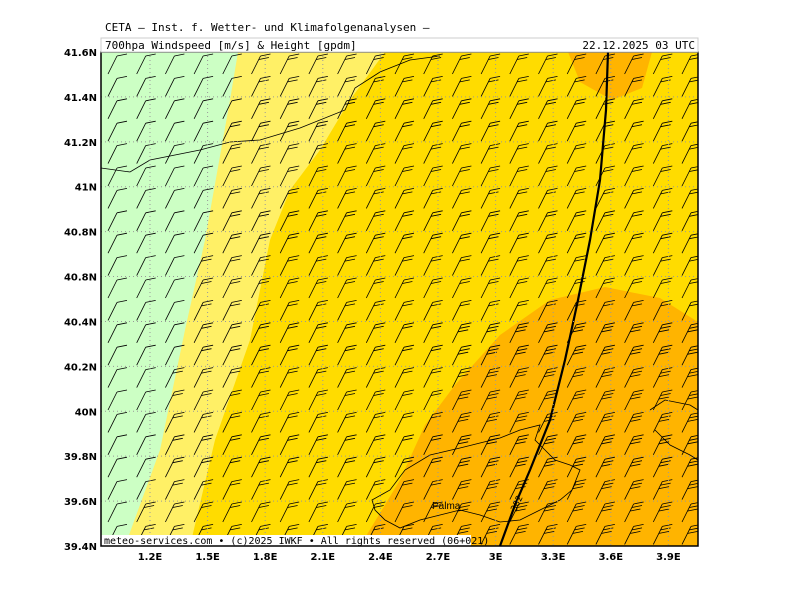 This screenshot has height=600, width=800. Describe the element at coordinates (638, 45) in the screenshot. I see `header-valid: 22.12.2025 03 UTC` at that location.